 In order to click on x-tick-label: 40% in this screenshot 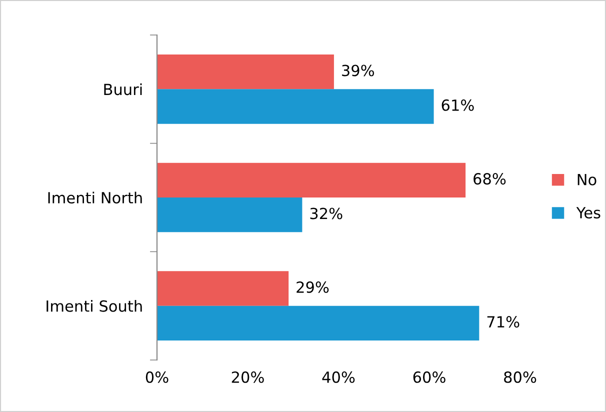, I will do `click(338, 377)`.